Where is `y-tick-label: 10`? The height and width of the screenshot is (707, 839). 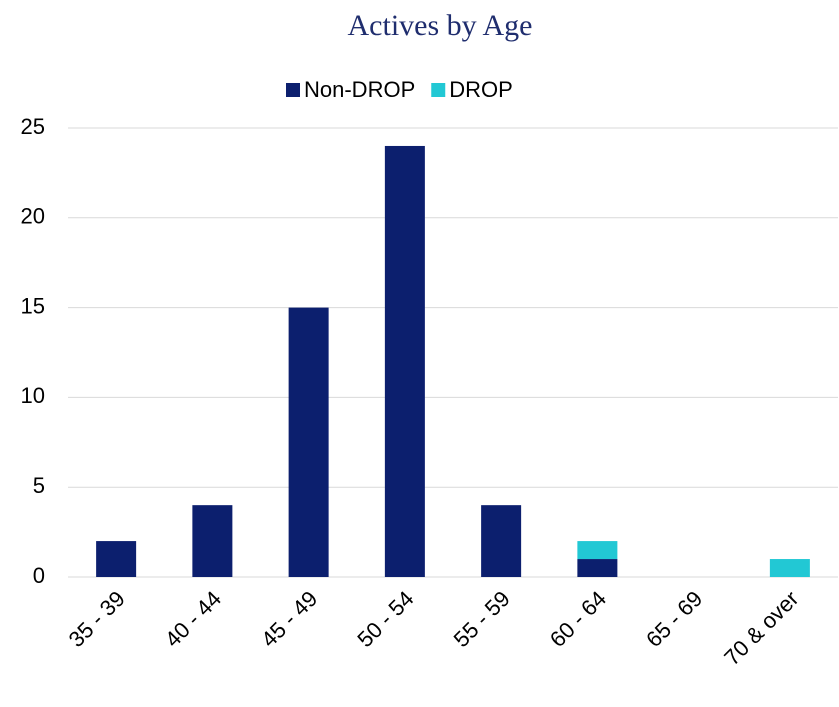 y-tick-label: 10 is located at coordinates (33, 395).